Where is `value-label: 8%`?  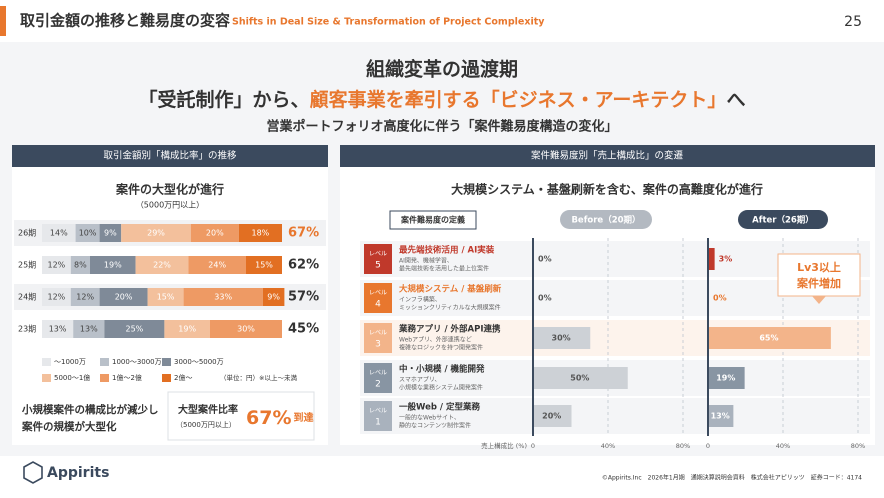
value-label: 8% is located at coordinates (80, 265).